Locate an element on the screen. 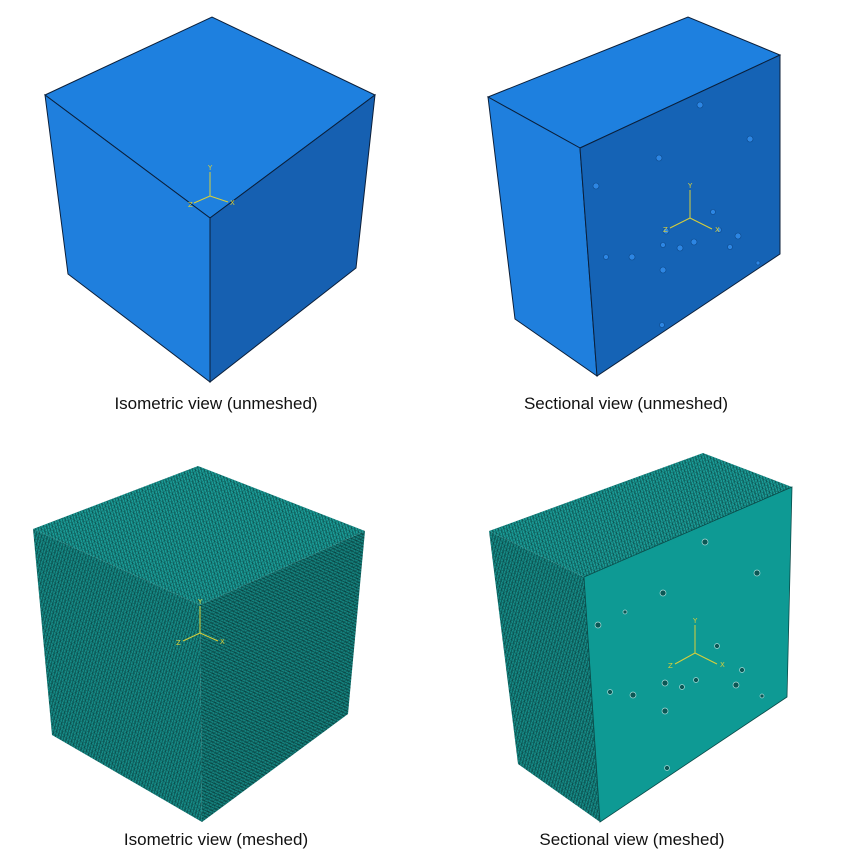 The image size is (865, 864). caption-sectional-meshed: Sectional view (meshed) is located at coordinates (632, 839).